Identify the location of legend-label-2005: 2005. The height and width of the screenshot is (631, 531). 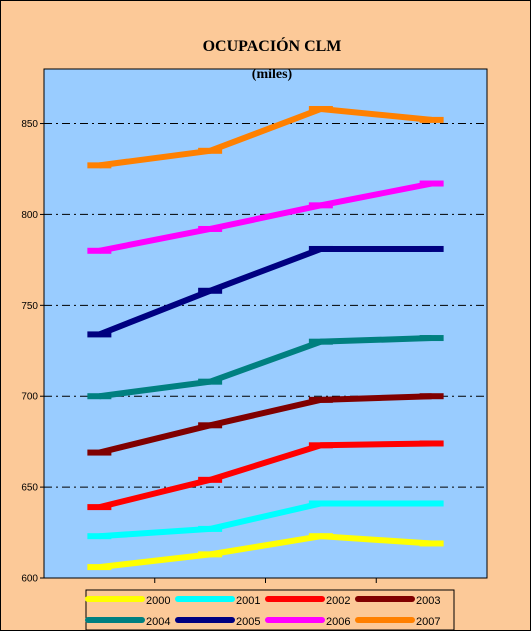
(248, 622).